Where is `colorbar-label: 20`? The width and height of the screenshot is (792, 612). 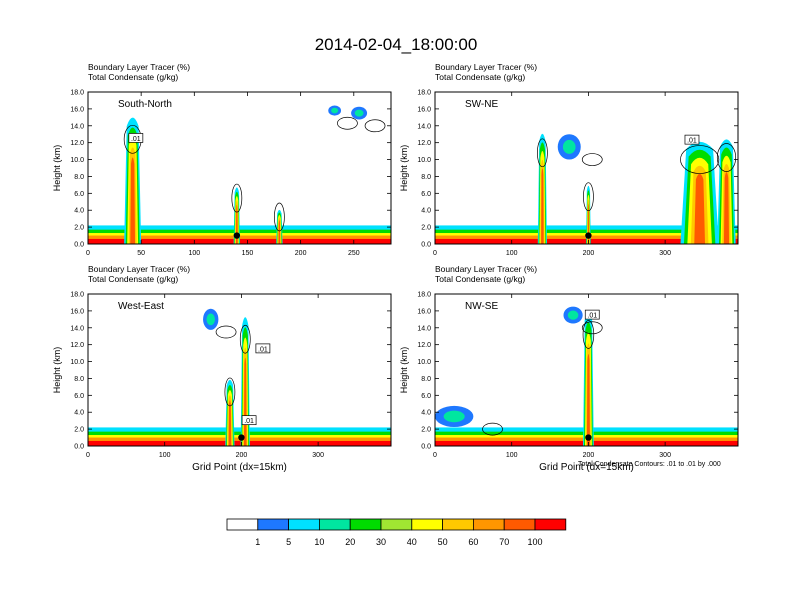 colorbar-label: 20 is located at coordinates (350, 542).